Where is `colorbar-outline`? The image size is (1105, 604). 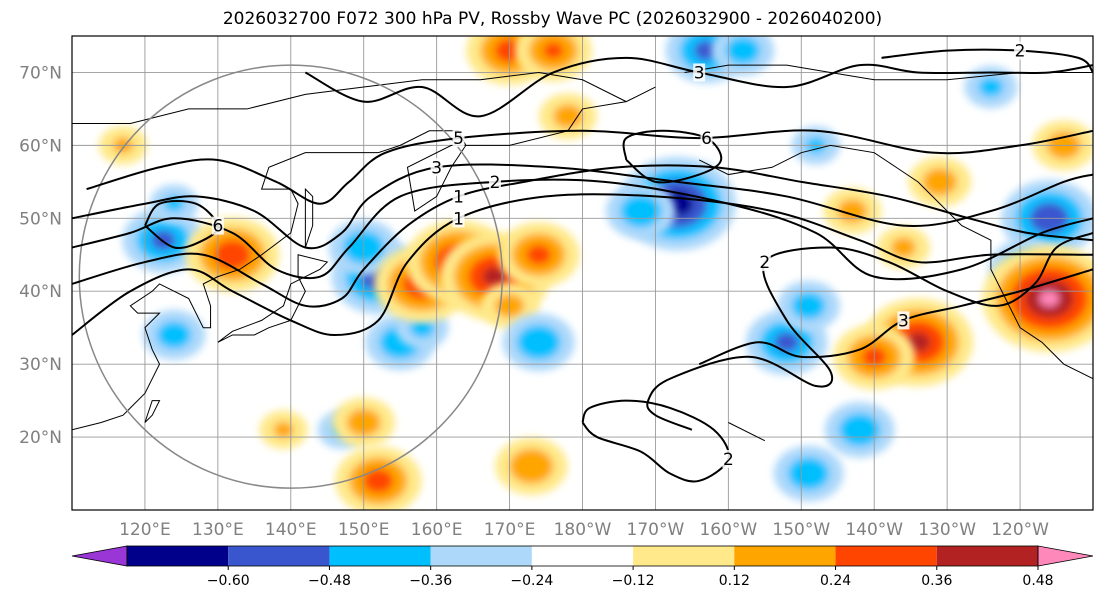 colorbar-outline is located at coordinates (582, 556).